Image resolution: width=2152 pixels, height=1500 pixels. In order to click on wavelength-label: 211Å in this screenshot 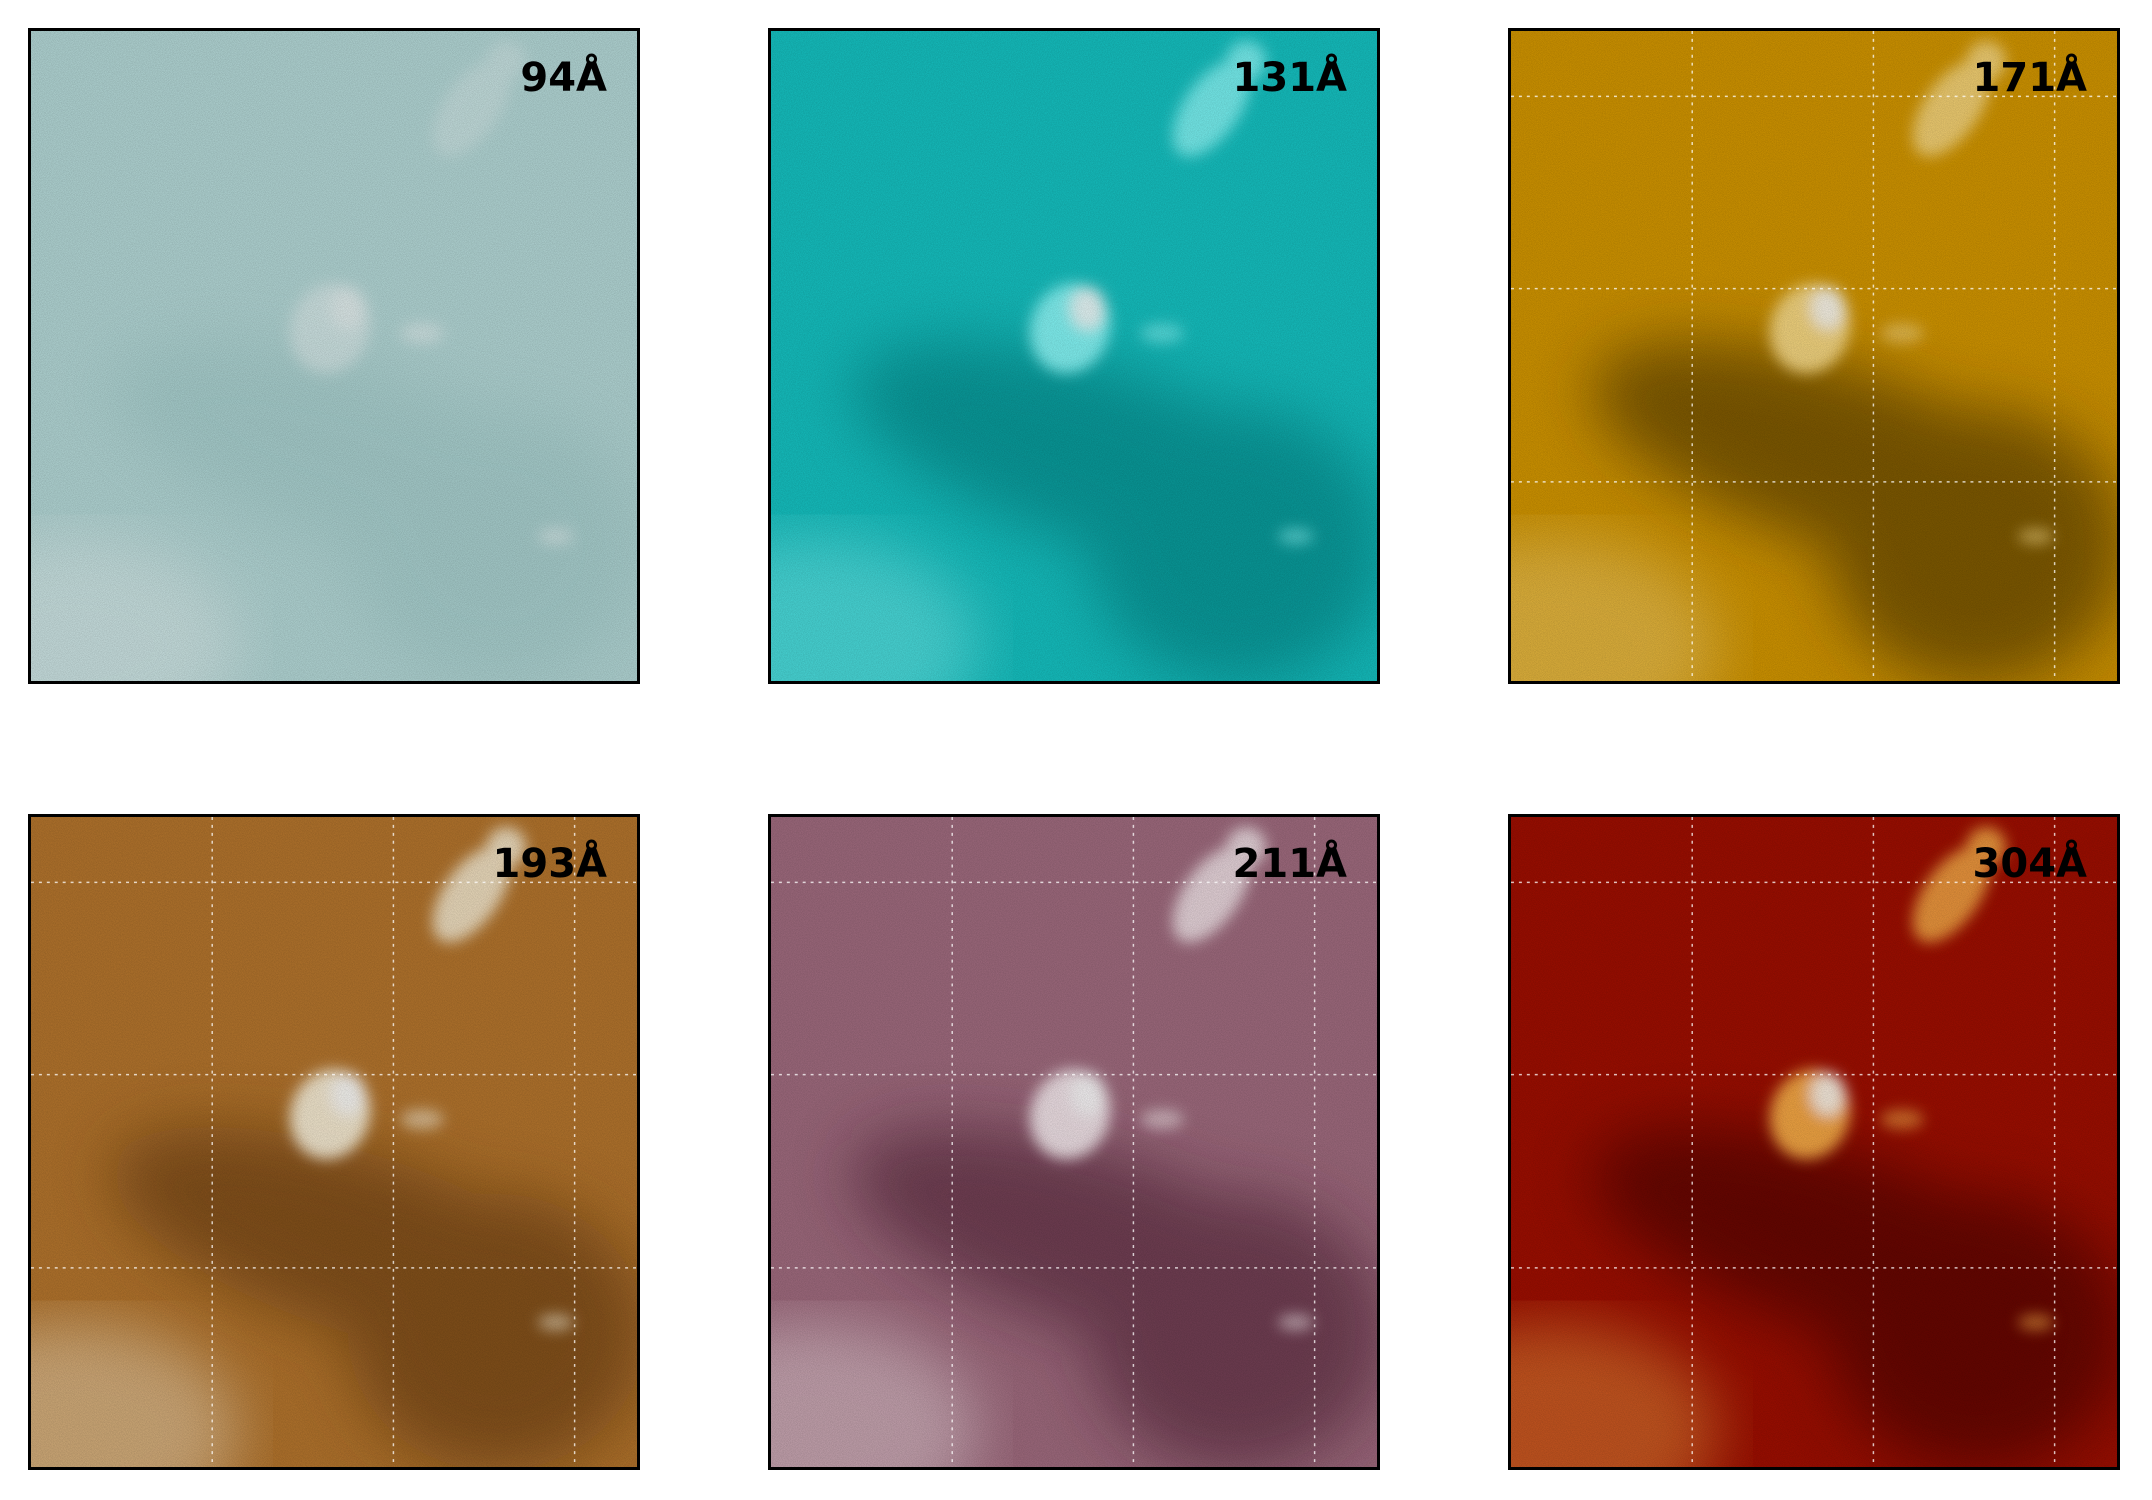, I will do `click(1289, 864)`.